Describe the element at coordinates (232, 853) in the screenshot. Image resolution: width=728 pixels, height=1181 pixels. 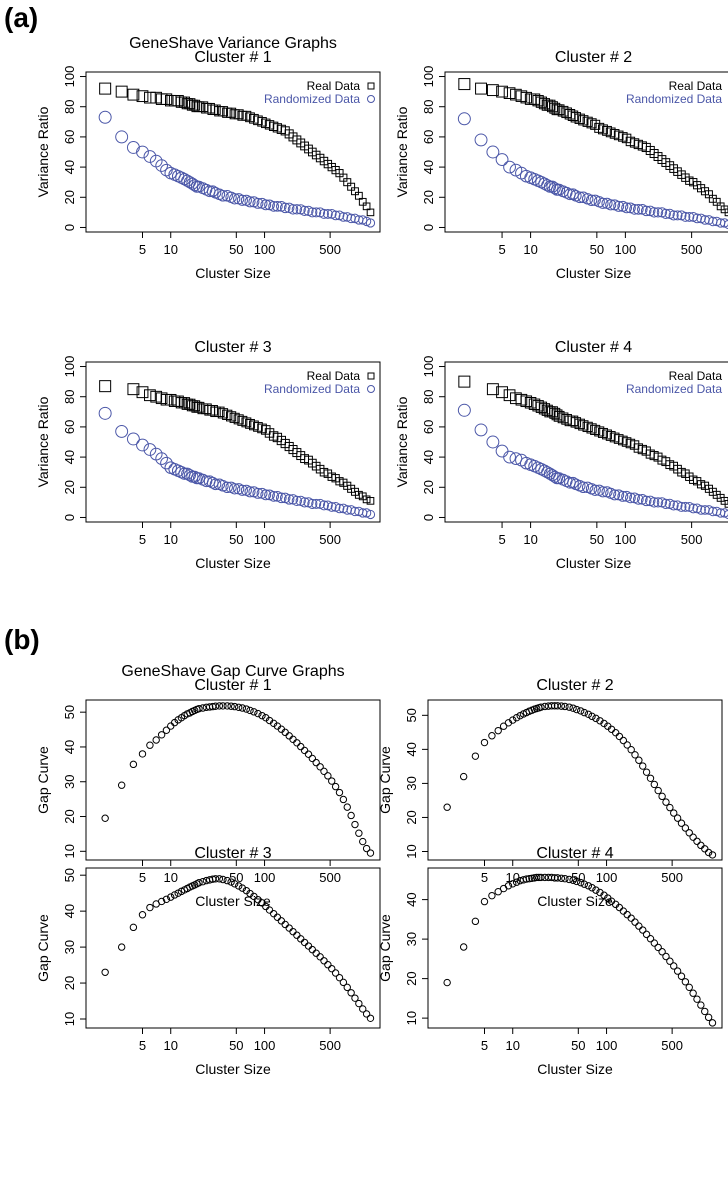
I see `chart-title: Cluster # 3` at that location.